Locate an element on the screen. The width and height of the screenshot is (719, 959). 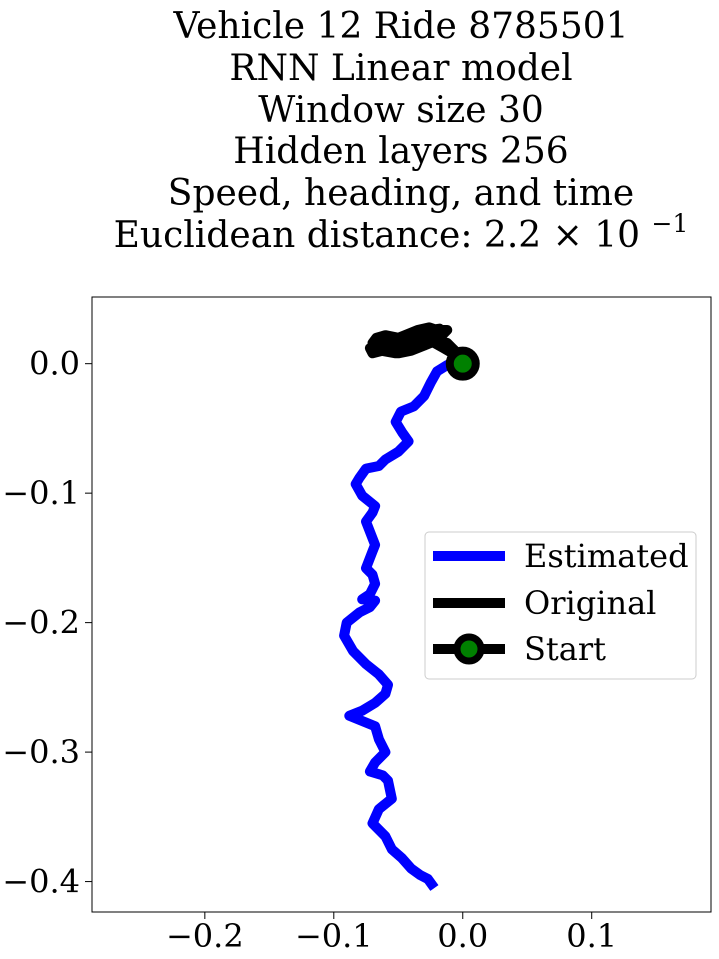
title-line-1: Vehicle 12 Ride 8785501 is located at coordinates (400, 26).